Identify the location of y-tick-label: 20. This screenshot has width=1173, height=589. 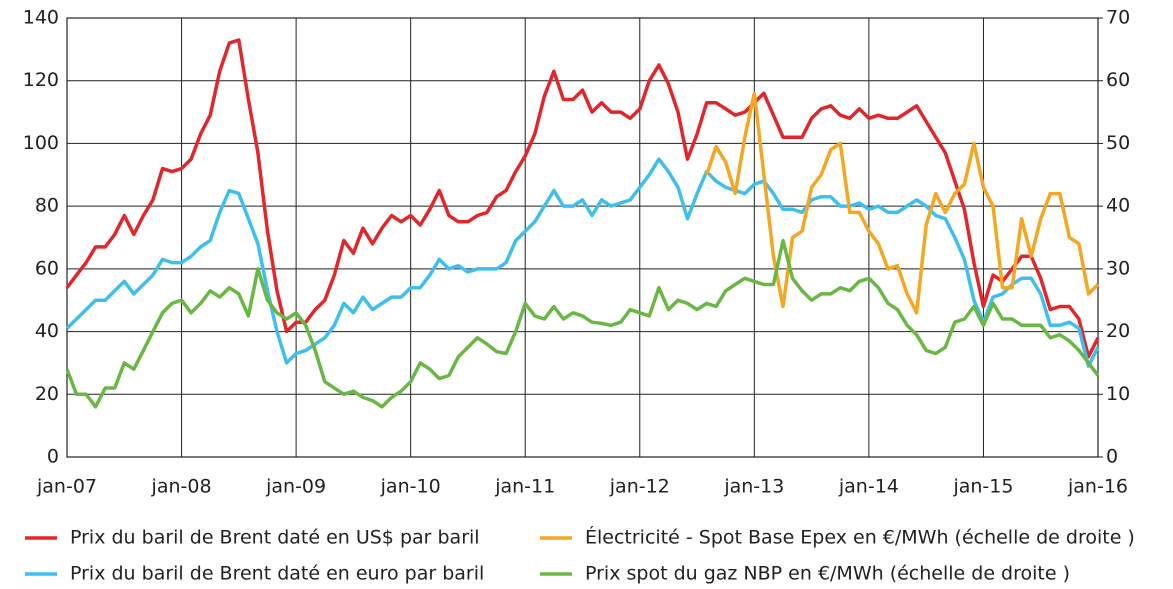
(47, 394).